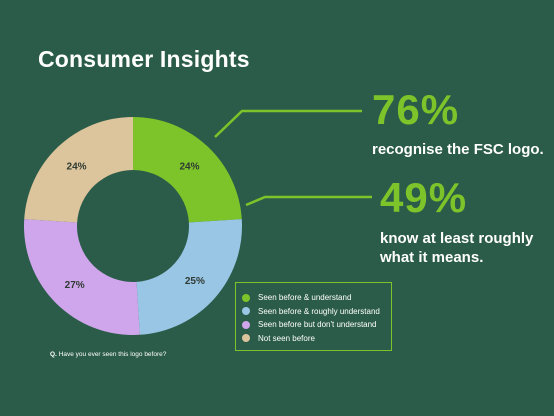 This screenshot has height=416, width=554. I want to click on slice-label: 27%, so click(75, 285).